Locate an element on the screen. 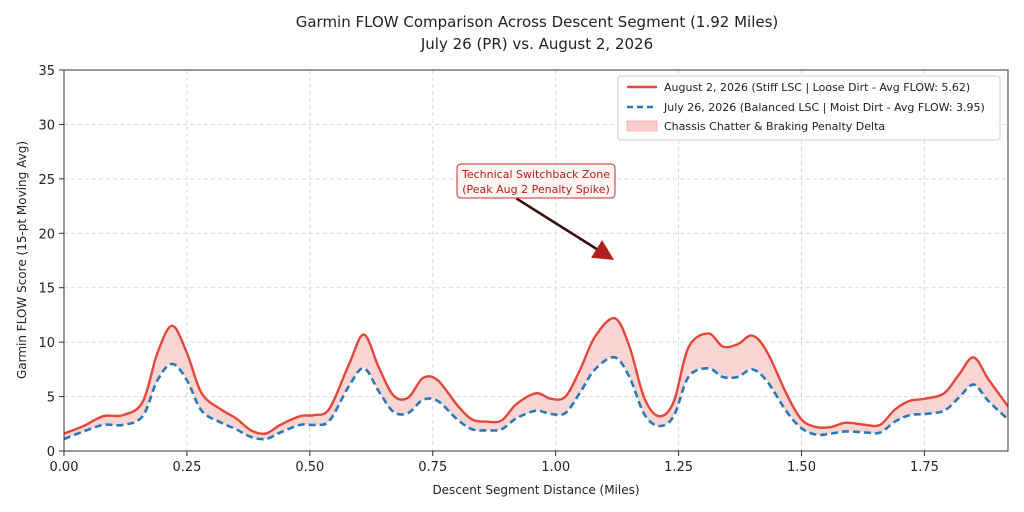  annotation-text-line-0: Technical Switchback Zone is located at coordinates (535, 174).